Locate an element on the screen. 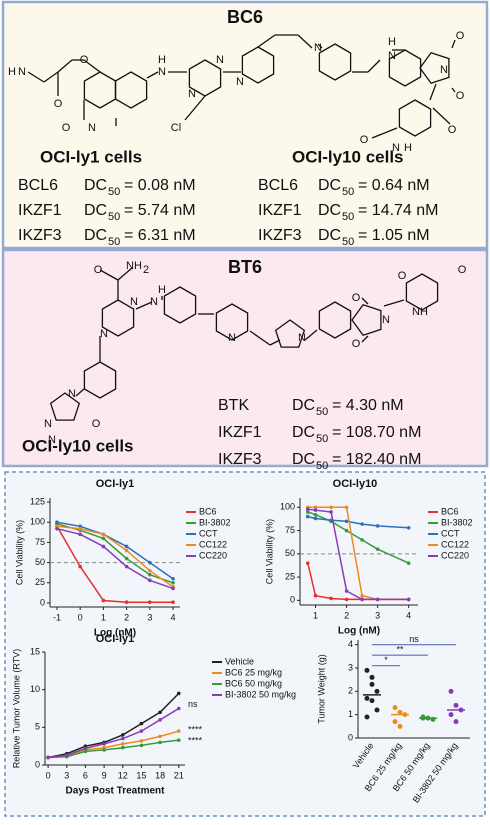 The height and width of the screenshot is (825, 490). target: IKZF1 is located at coordinates (240, 432).